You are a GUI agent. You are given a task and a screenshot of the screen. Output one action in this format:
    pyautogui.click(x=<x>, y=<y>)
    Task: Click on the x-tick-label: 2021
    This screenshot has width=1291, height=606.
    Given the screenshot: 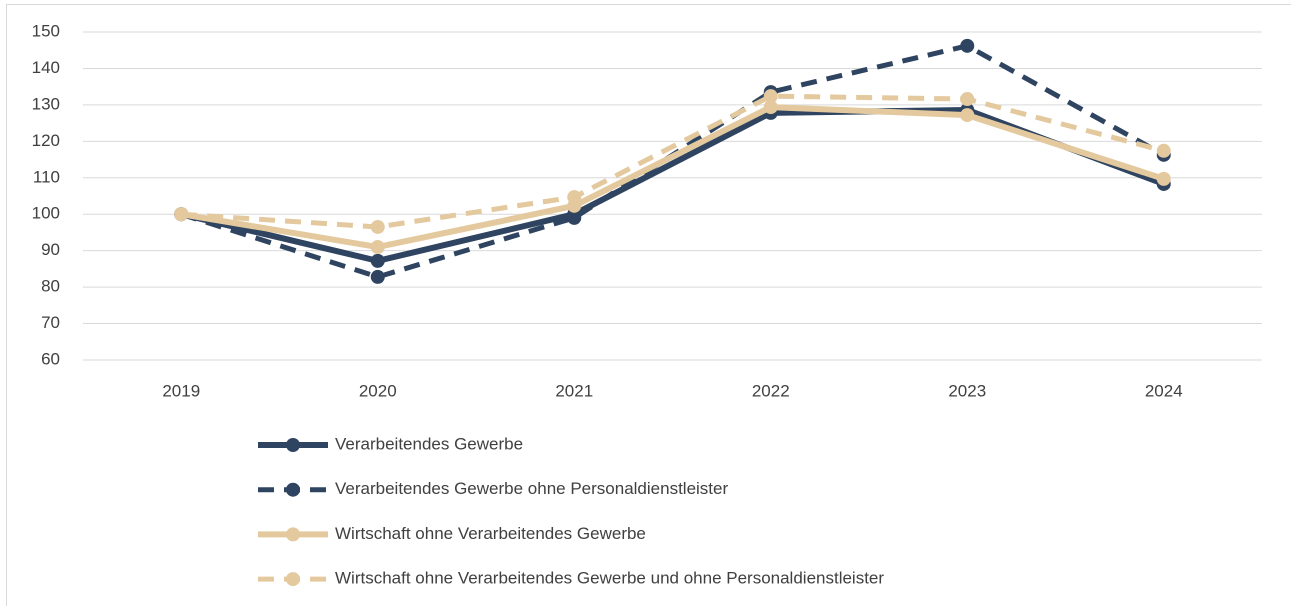 What is the action you would take?
    pyautogui.click(x=574, y=390)
    